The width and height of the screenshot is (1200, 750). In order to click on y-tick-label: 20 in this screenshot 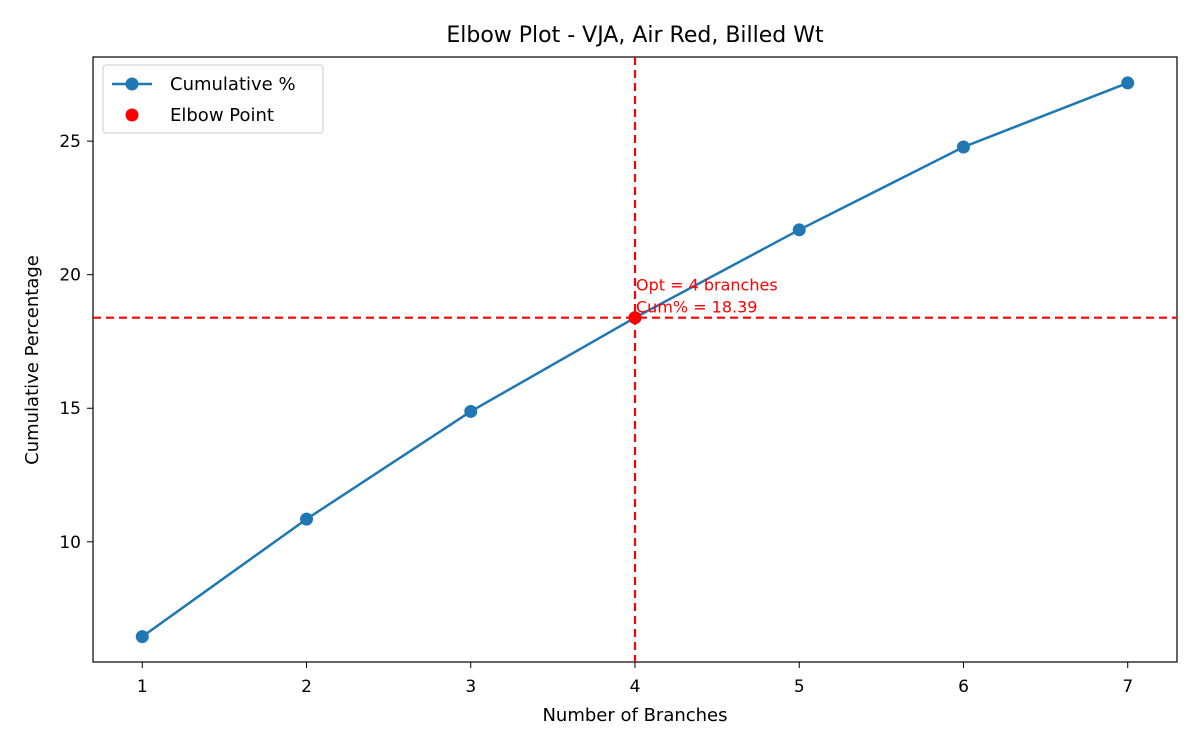, I will do `click(70, 276)`.